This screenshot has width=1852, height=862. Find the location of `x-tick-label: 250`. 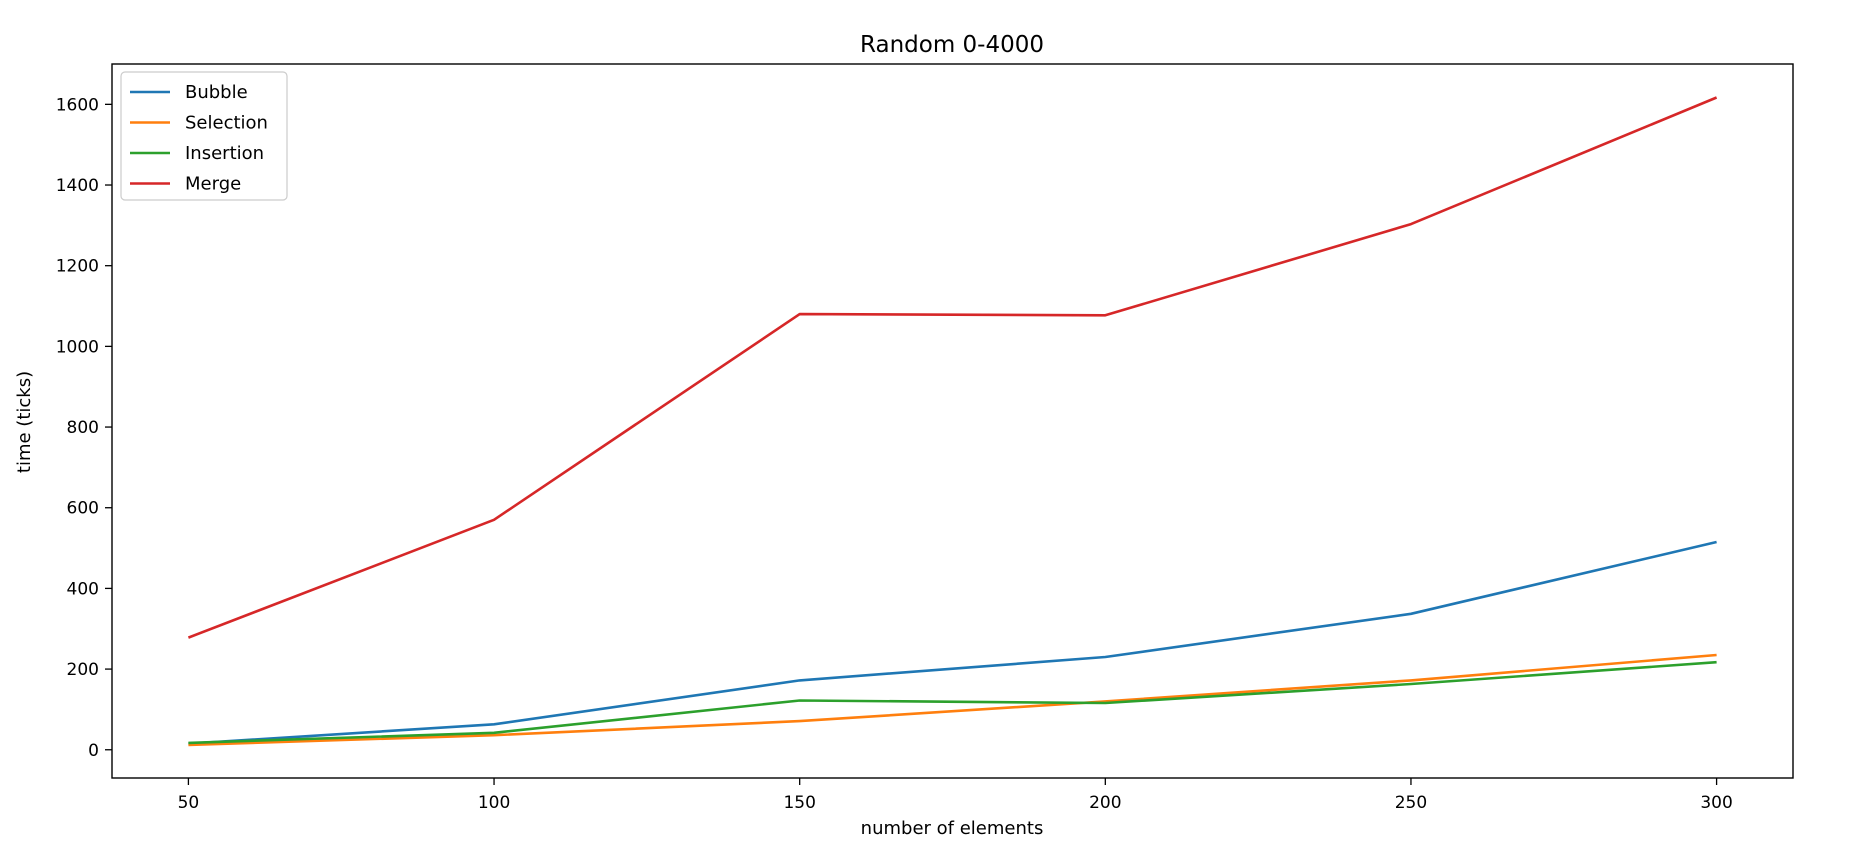

x-tick-label: 250 is located at coordinates (1411, 803).